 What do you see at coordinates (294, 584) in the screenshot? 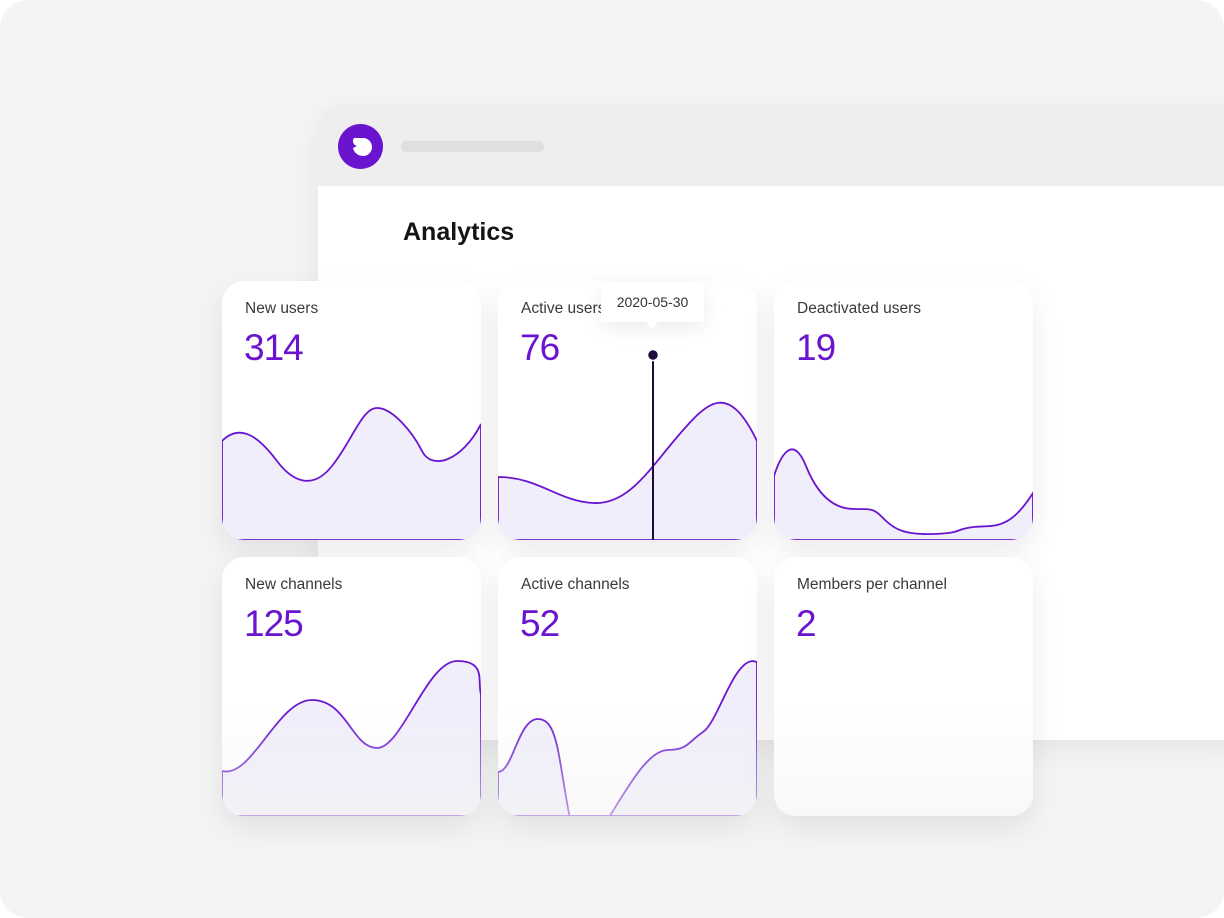
I see `metric-label: New channels` at bounding box center [294, 584].